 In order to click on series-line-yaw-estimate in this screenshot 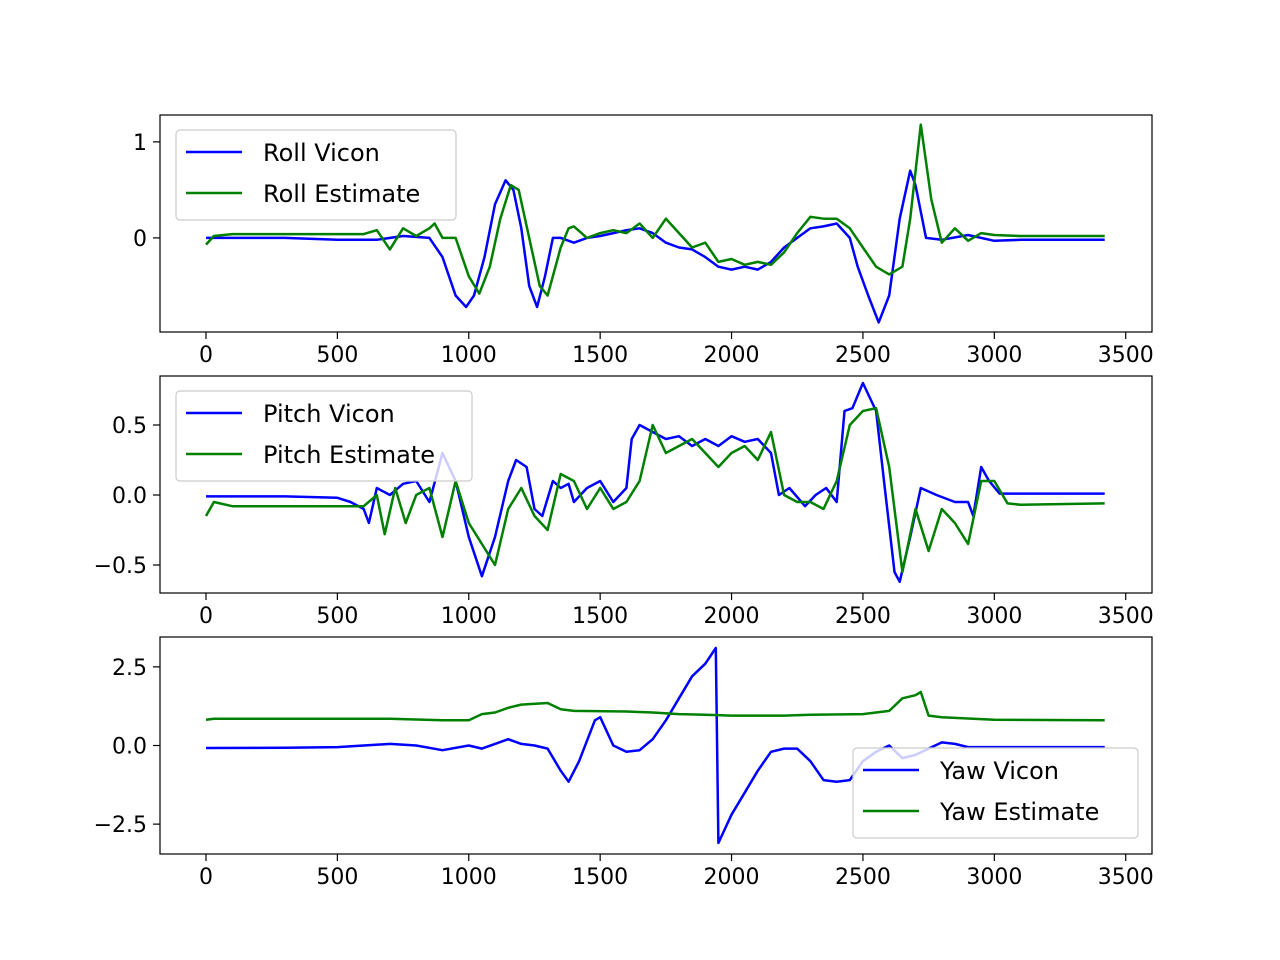, I will do `click(655, 706)`.